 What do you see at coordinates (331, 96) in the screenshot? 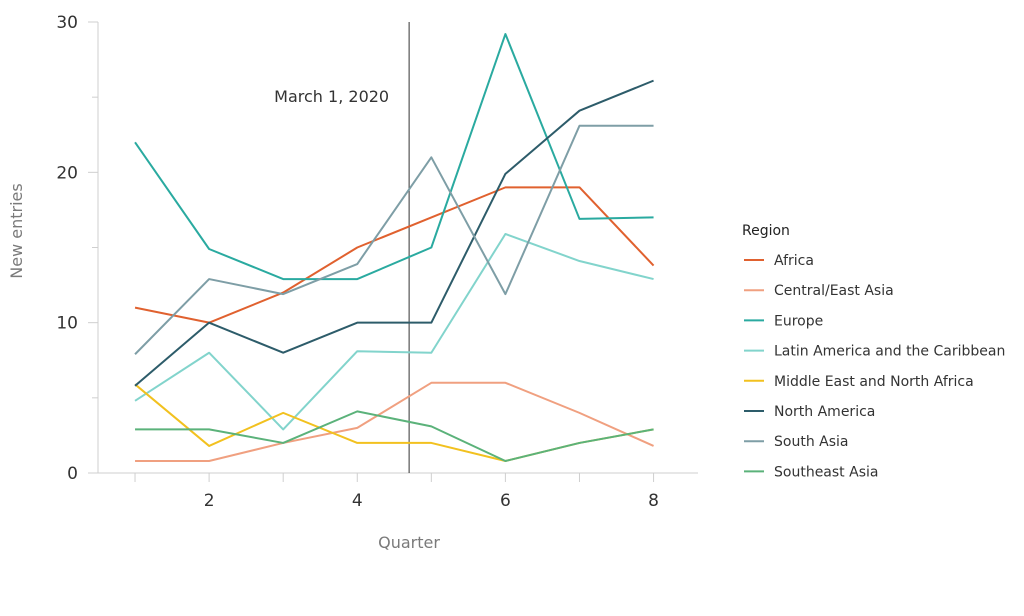
I see `march-2020-marker-label: March 1, 2020` at bounding box center [331, 96].